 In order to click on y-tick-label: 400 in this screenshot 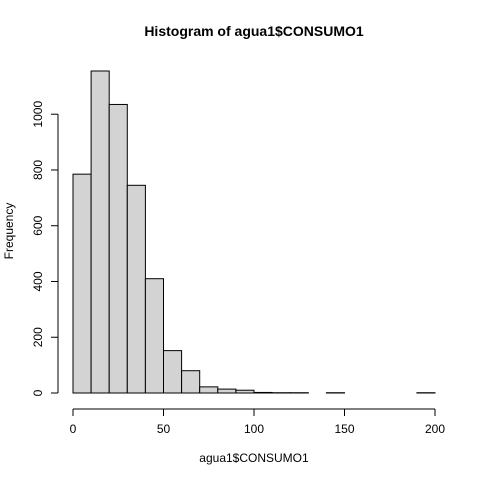, I will do `click(38, 281)`.